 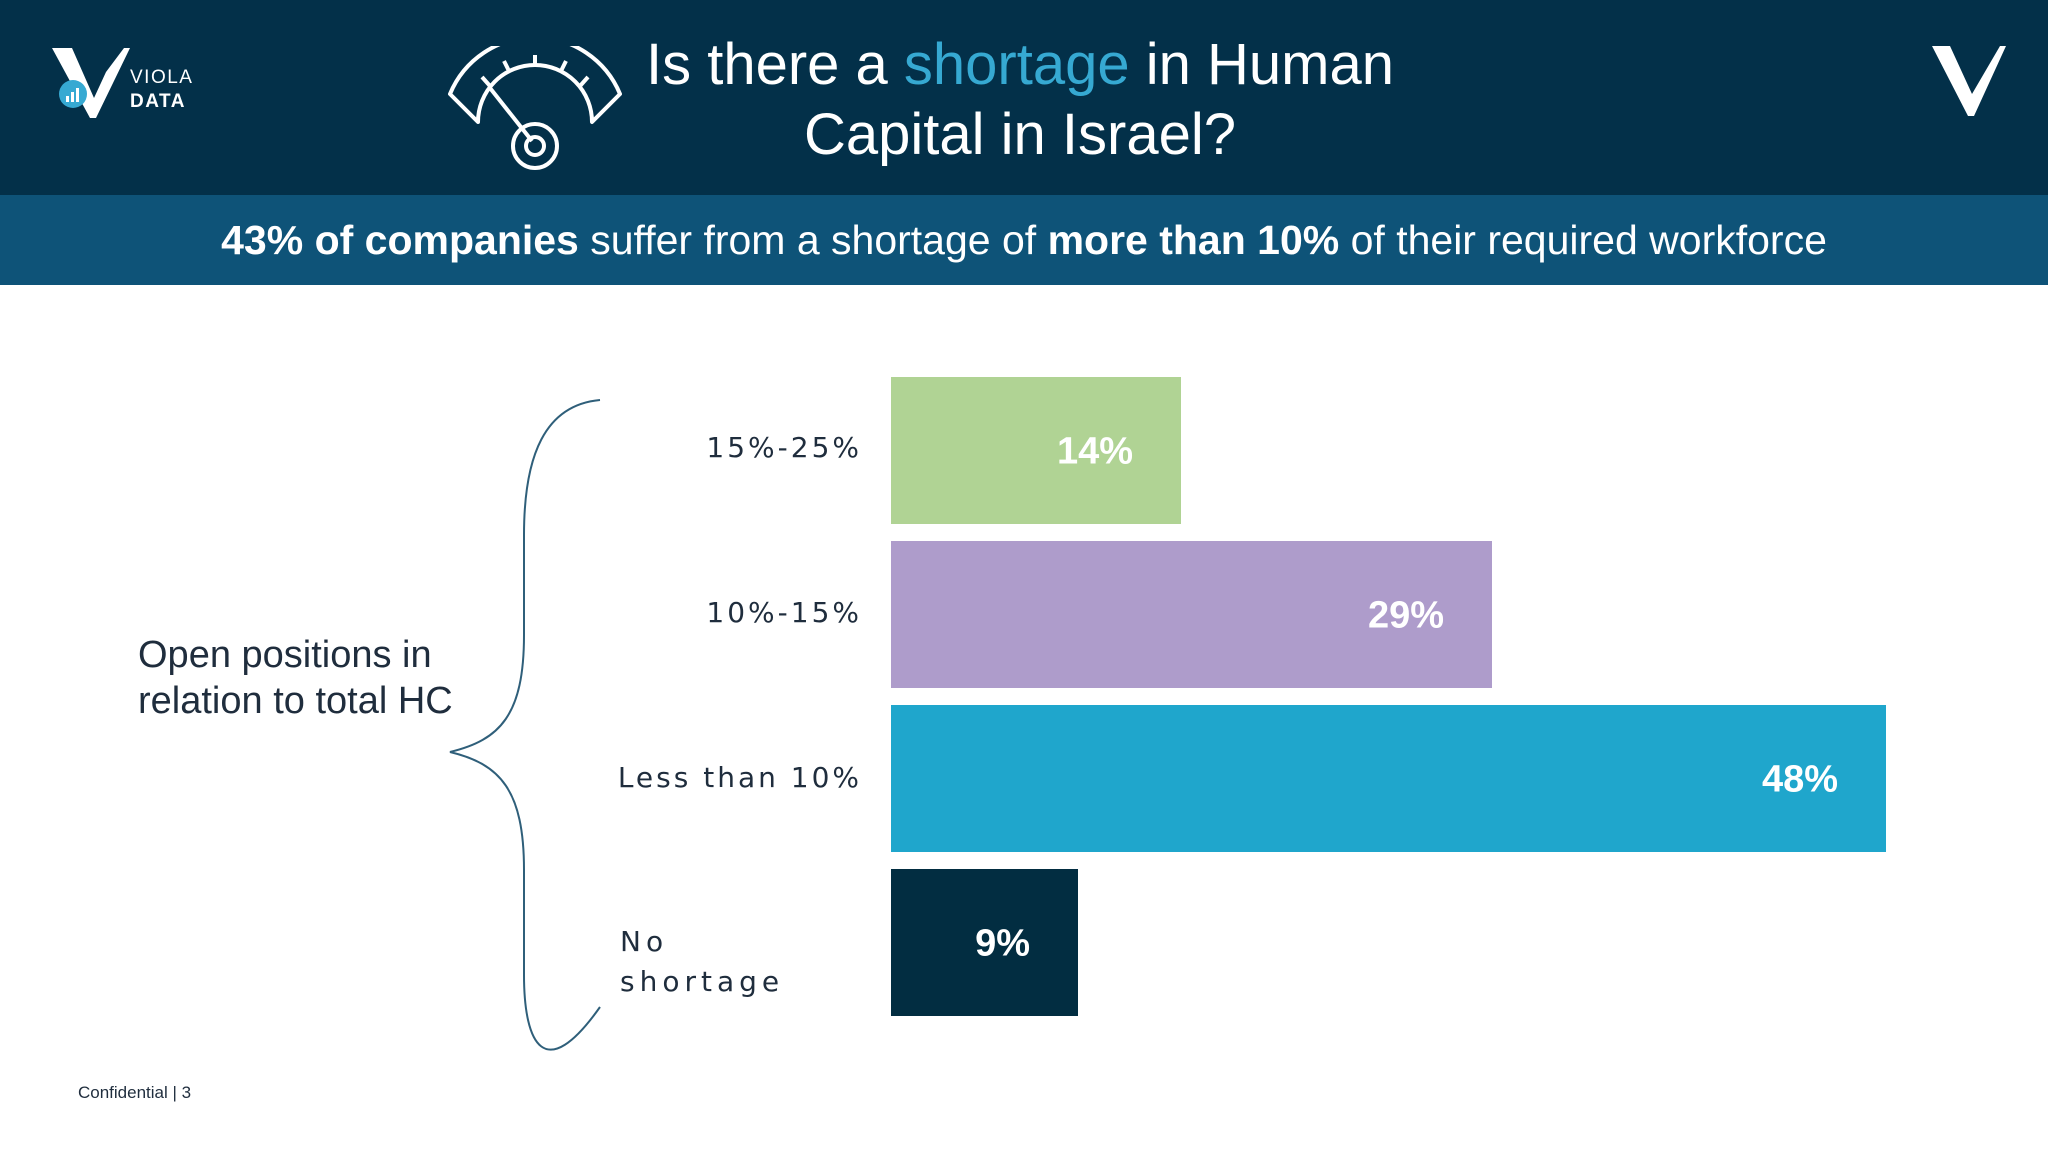 I want to click on category-label-10-15: 10%-15%, so click(x=784, y=612).